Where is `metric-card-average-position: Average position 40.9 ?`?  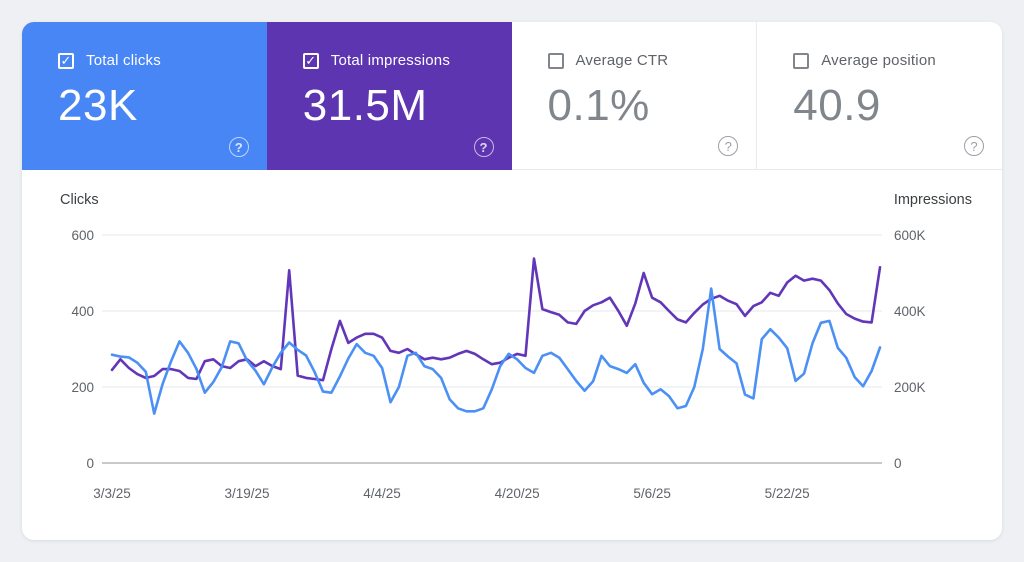 metric-card-average-position: Average position 40.9 ? is located at coordinates (879, 96).